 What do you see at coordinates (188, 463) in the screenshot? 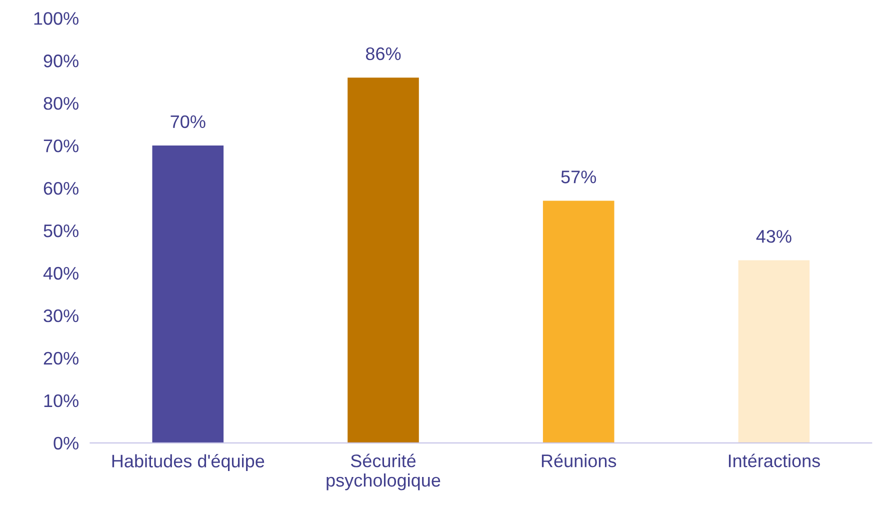
I see `x-tick-label: Habitudes d'équipe` at bounding box center [188, 463].